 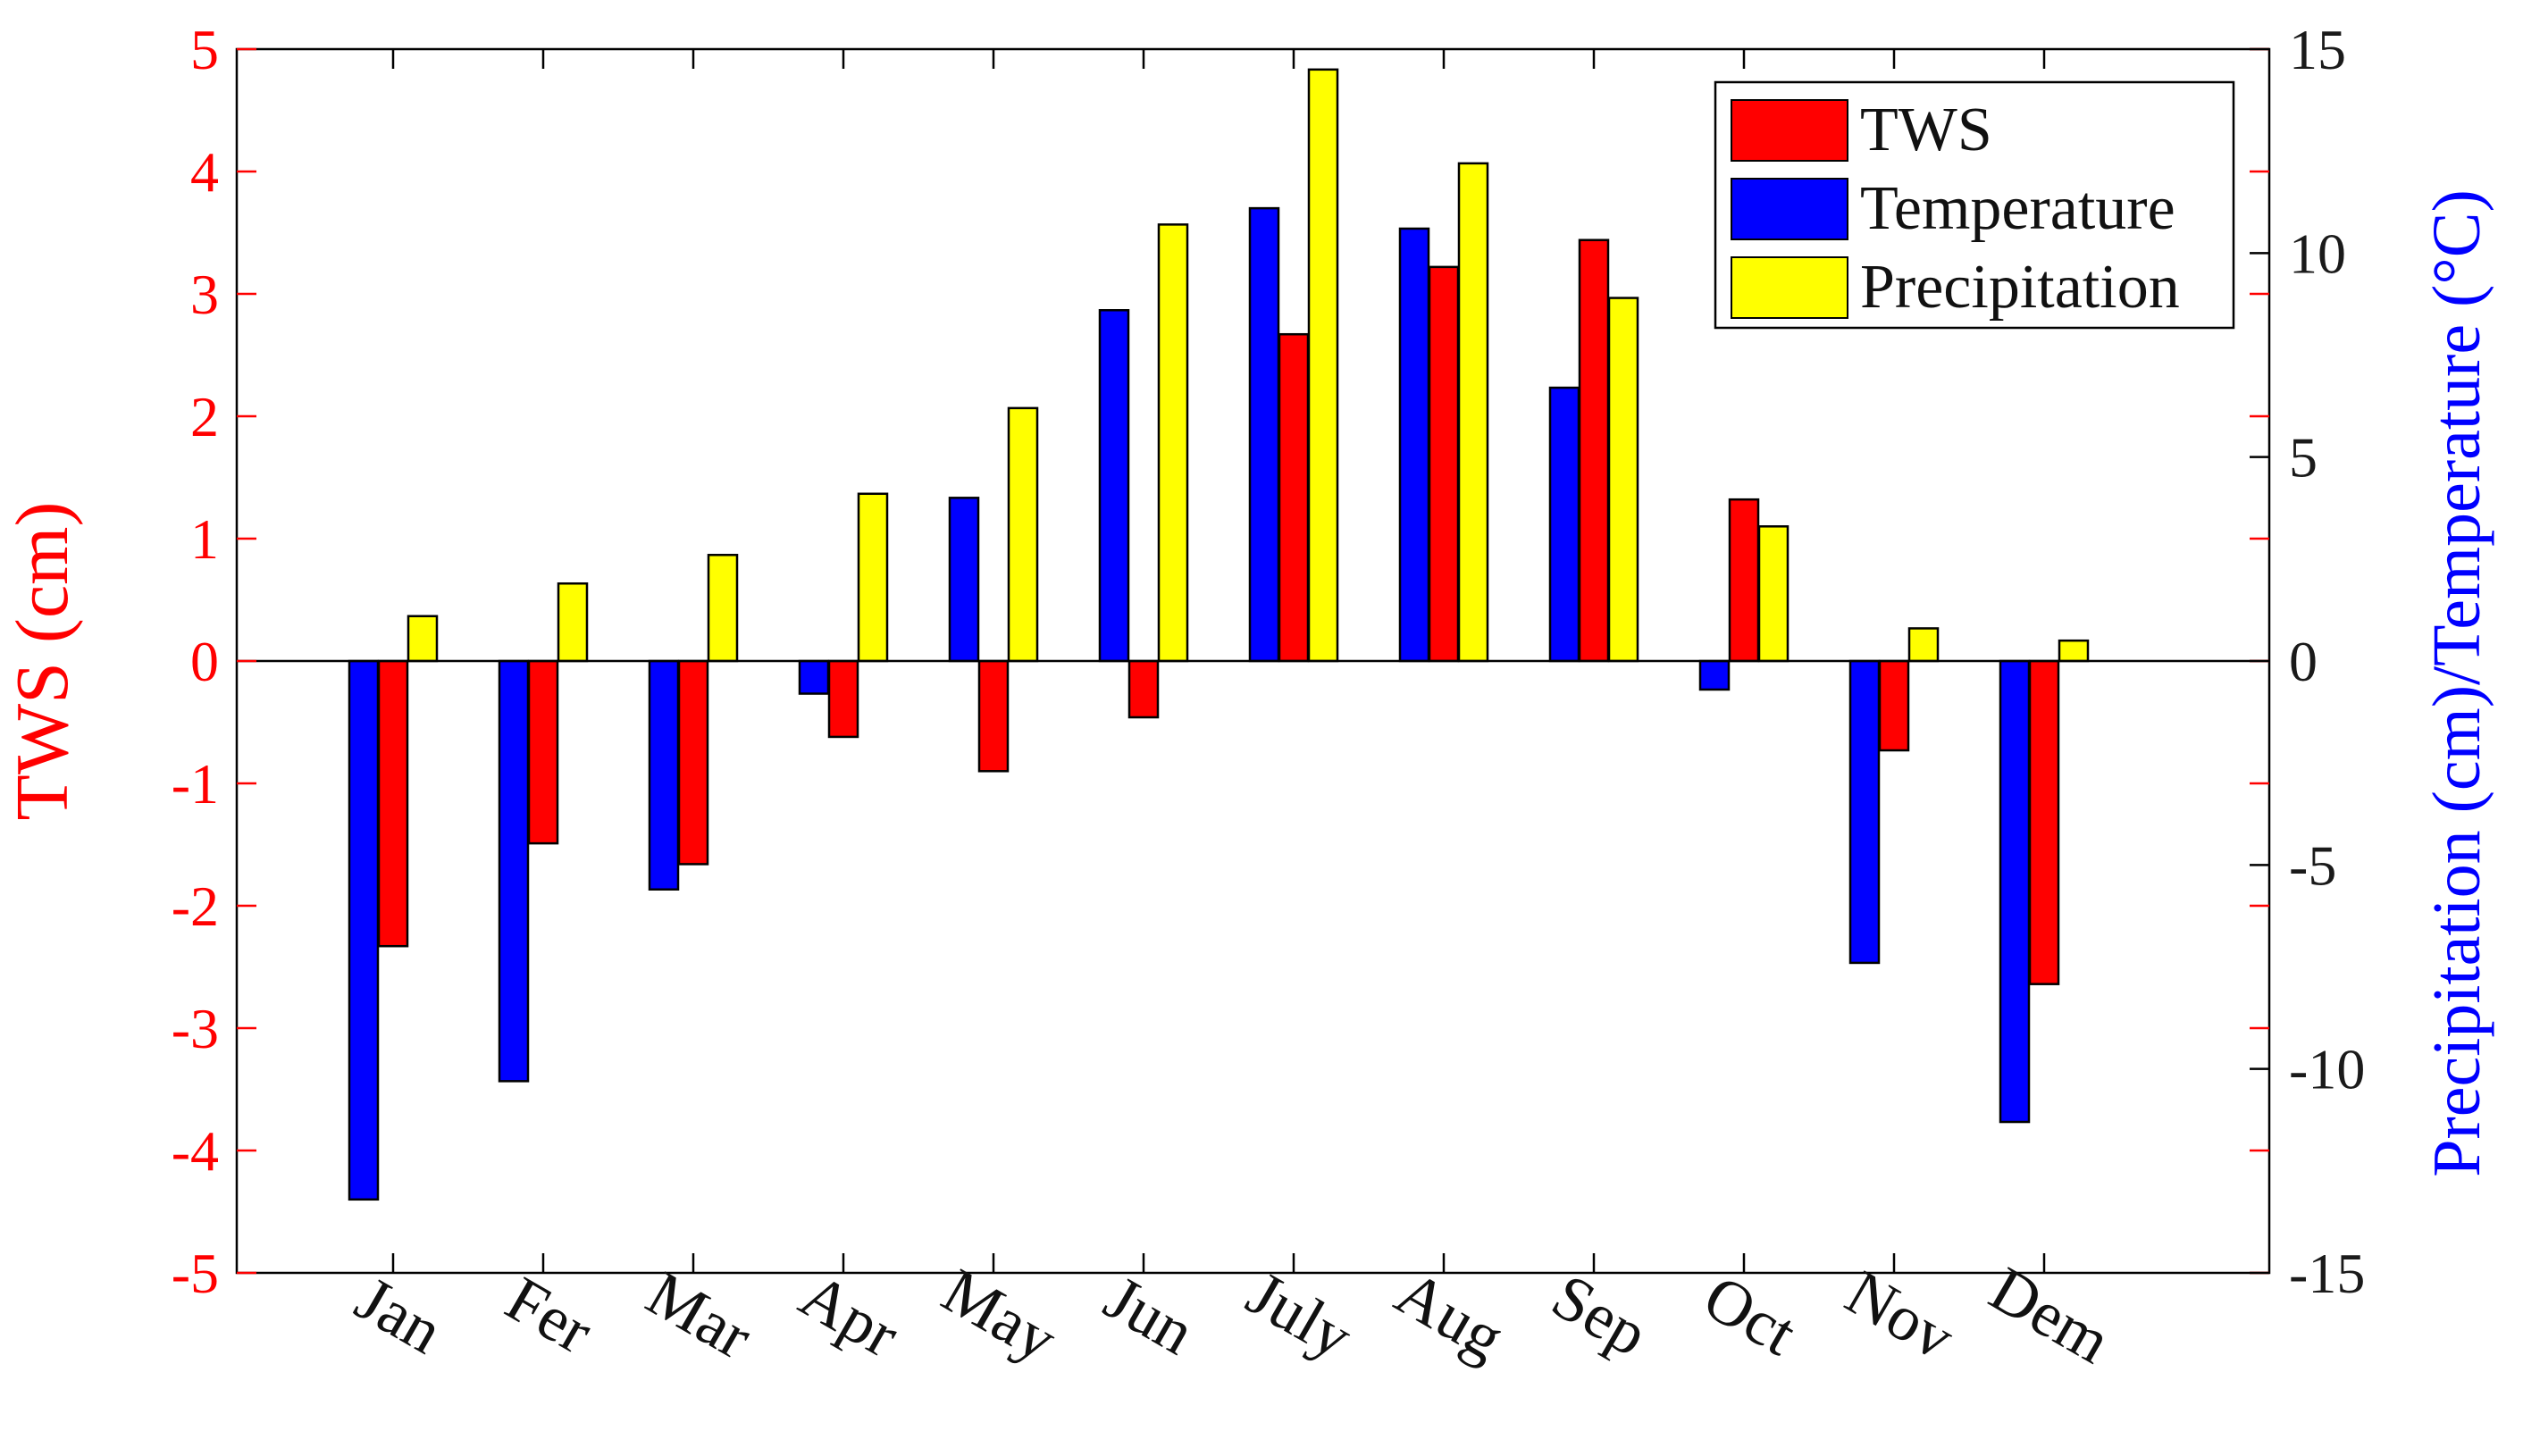 What do you see at coordinates (195, 1151) in the screenshot?
I see `left-tick-label: -4` at bounding box center [195, 1151].